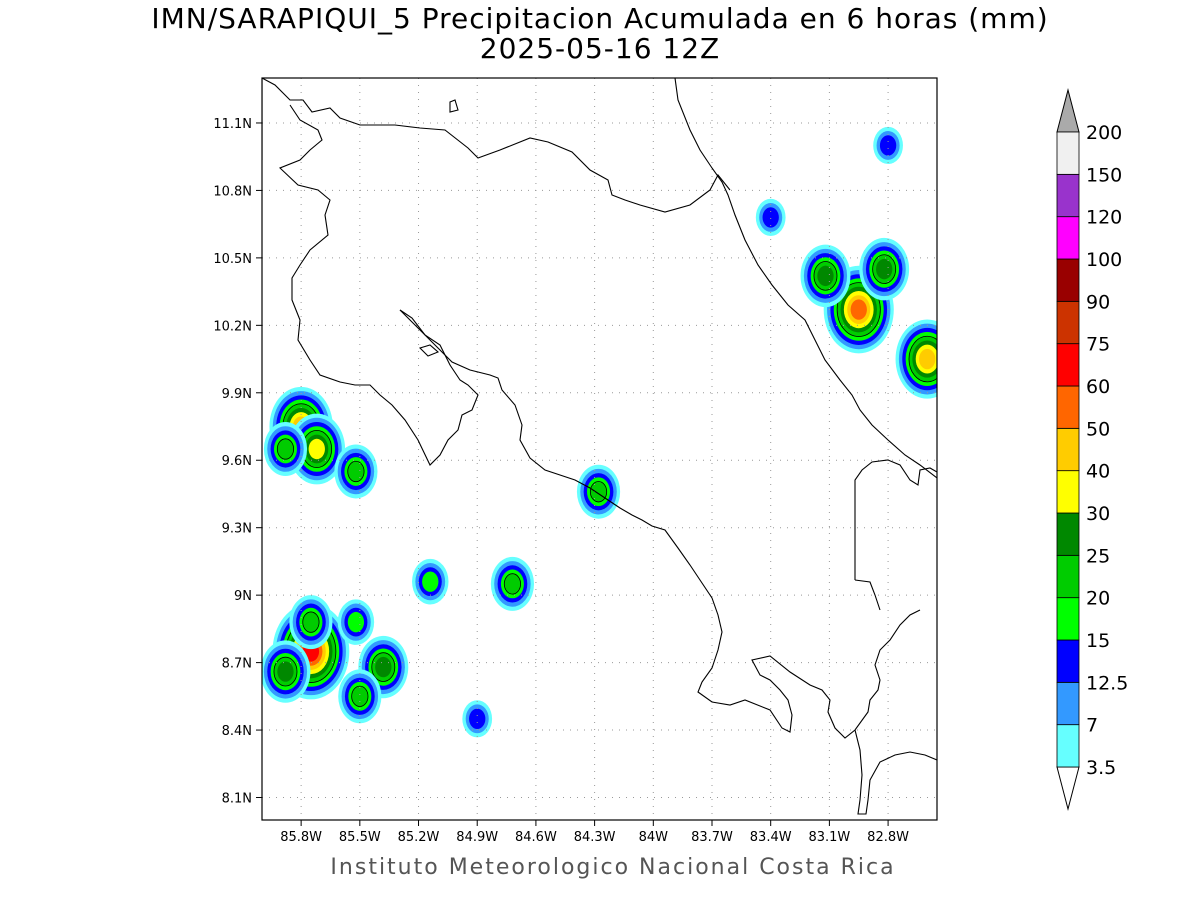 The image size is (1200, 900). Describe the element at coordinates (654, 837) in the screenshot. I see `lon-tick-label: 84W` at that location.